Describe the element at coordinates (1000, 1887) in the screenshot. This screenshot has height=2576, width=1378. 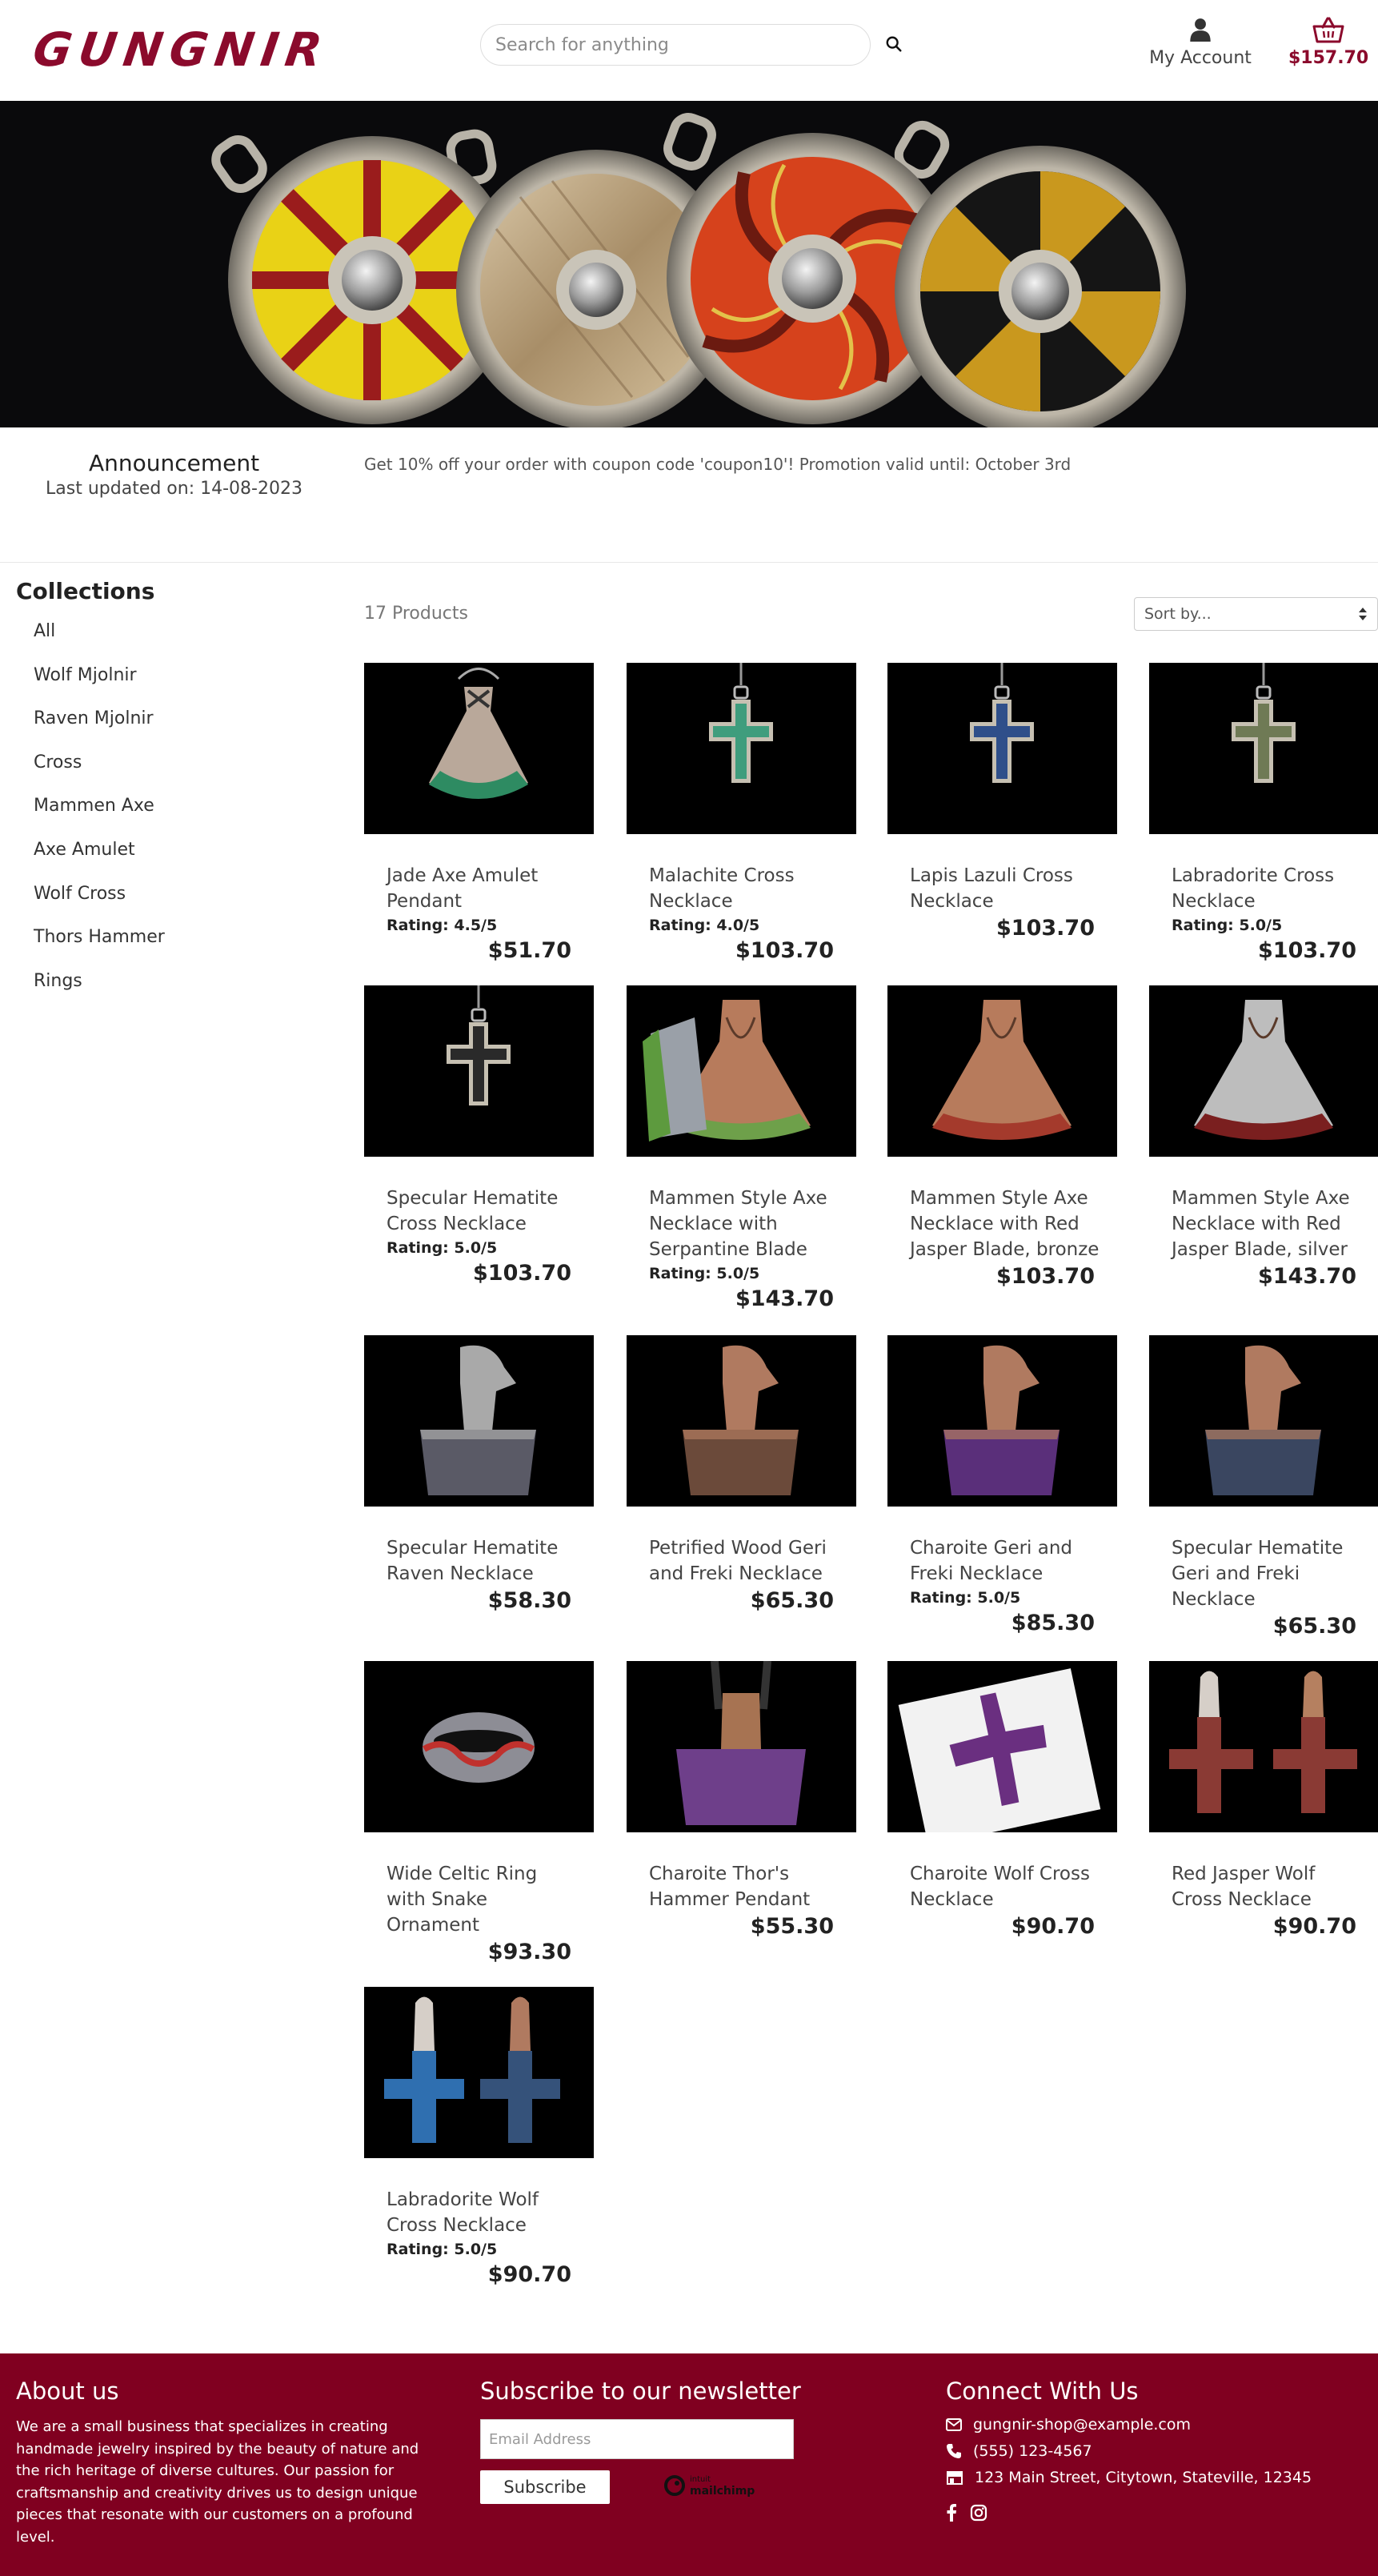
I see `product-name: Charoite Wolf Cross Necklace` at that location.